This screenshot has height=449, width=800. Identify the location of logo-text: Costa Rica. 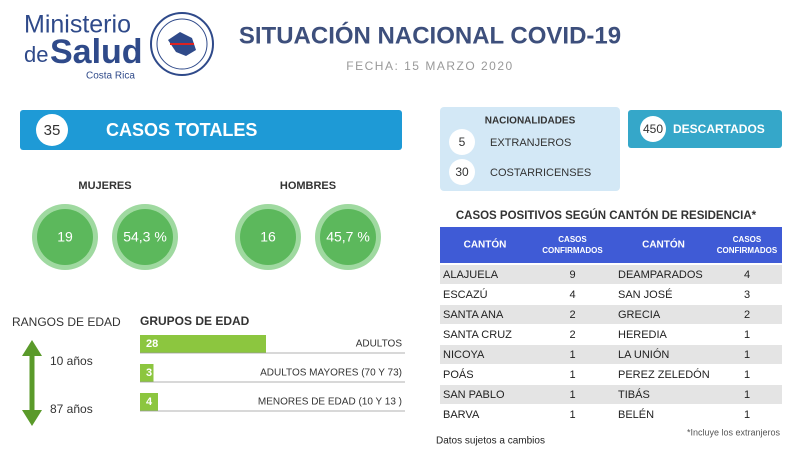
(110, 76).